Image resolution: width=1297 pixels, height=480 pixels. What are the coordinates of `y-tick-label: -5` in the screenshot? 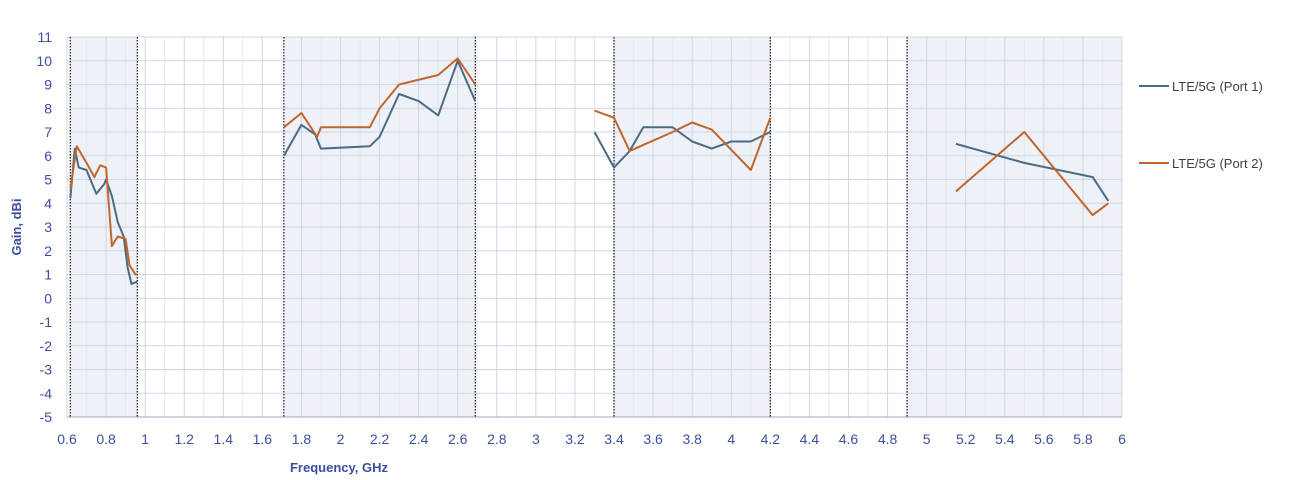 It's located at (46, 417).